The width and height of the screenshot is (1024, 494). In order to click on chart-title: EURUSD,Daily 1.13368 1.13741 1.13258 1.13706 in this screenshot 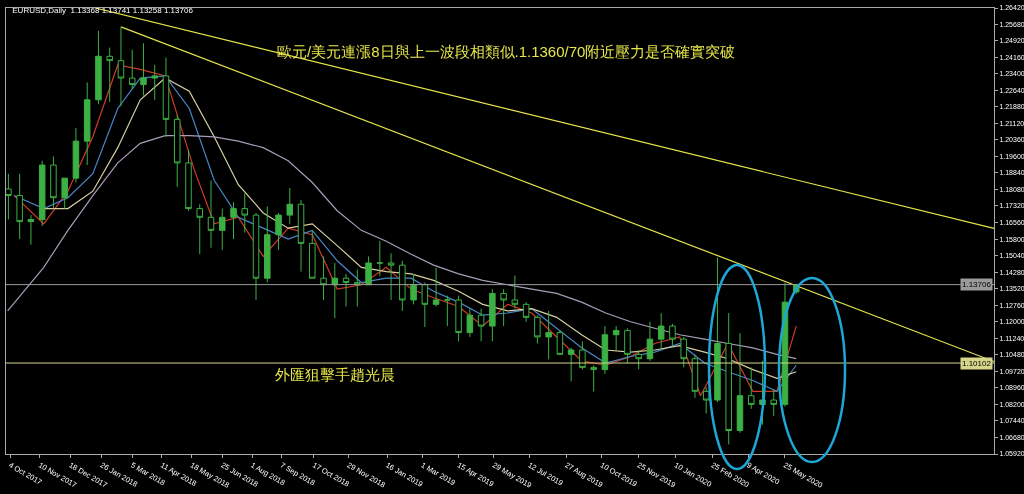, I will do `click(103, 11)`.